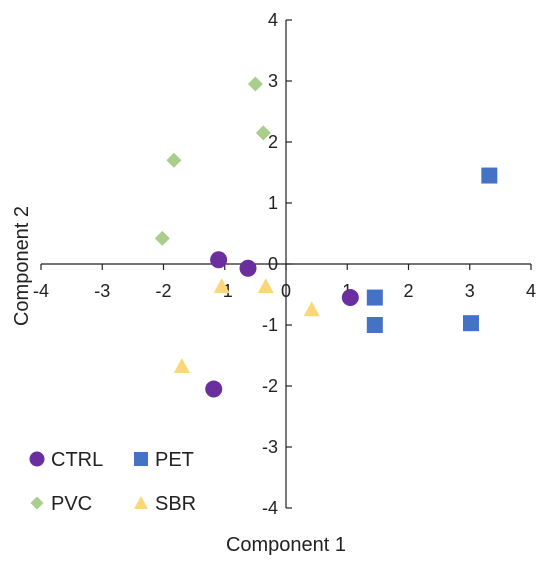 Image resolution: width=550 pixels, height=561 pixels. I want to click on x-tick-label: -3, so click(102, 291).